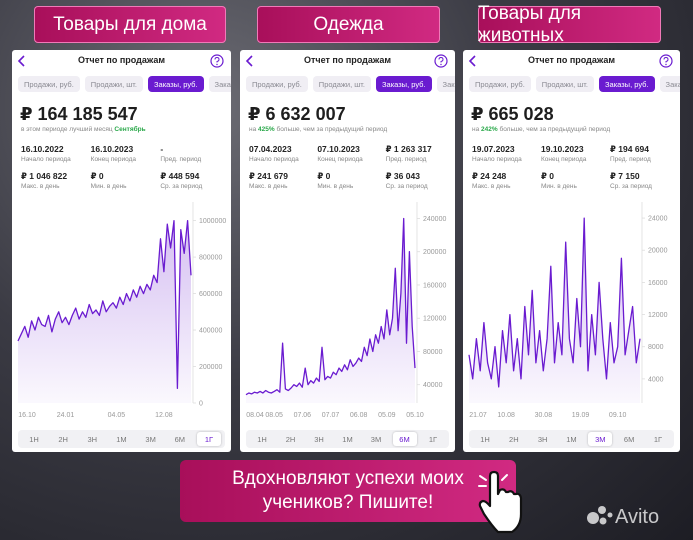 The image size is (693, 540). Describe the element at coordinates (268, 186) in the screenshot. I see `stat-label: Макс. в день` at that location.